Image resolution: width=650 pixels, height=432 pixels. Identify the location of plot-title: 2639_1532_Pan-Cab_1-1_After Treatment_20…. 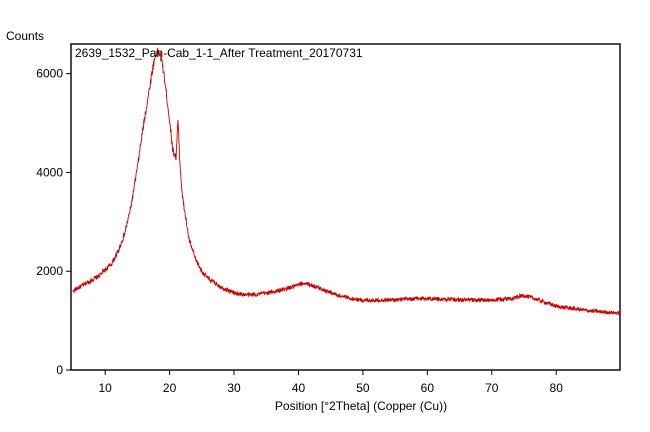
(219, 53).